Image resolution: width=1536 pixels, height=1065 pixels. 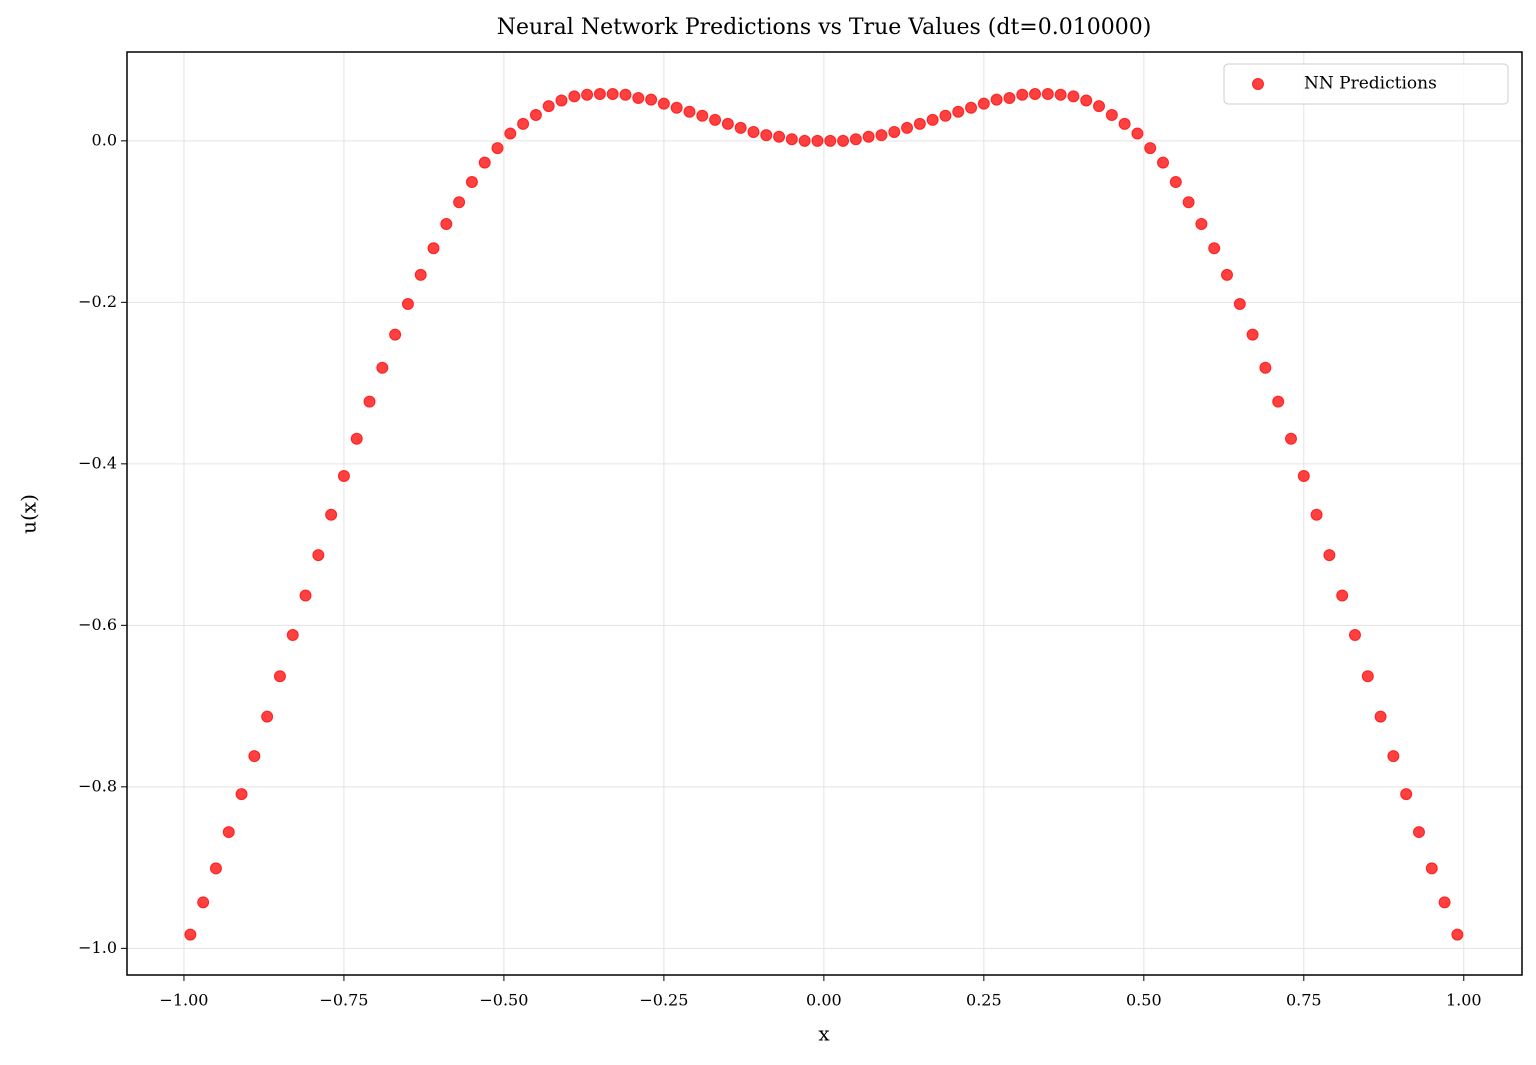 I want to click on y-tick-label: −0.6, so click(x=97, y=624).